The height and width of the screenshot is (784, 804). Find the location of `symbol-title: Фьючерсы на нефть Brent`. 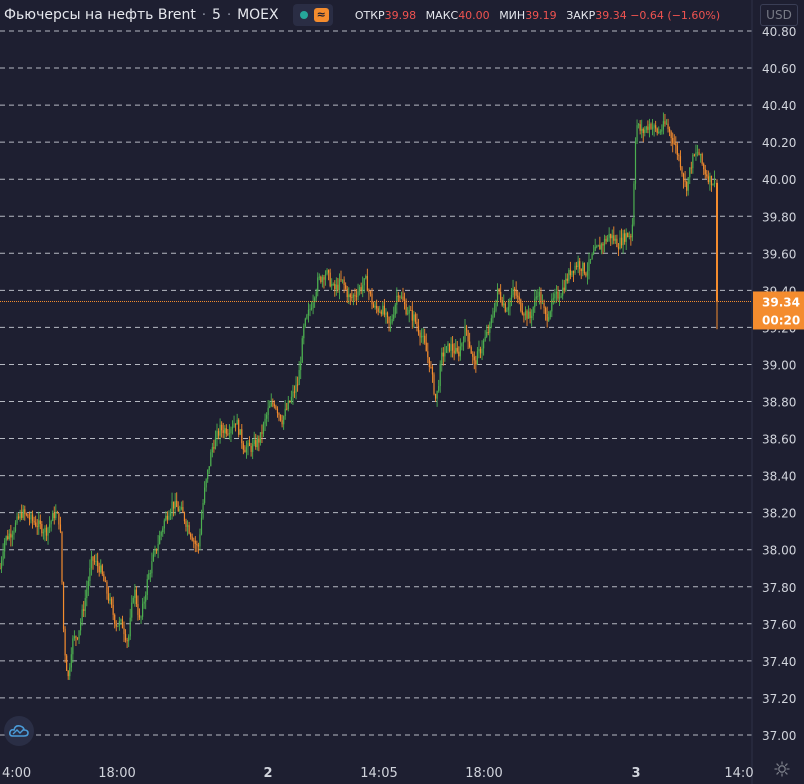

symbol-title: Фьючерсы на нефть Brent is located at coordinates (100, 15).